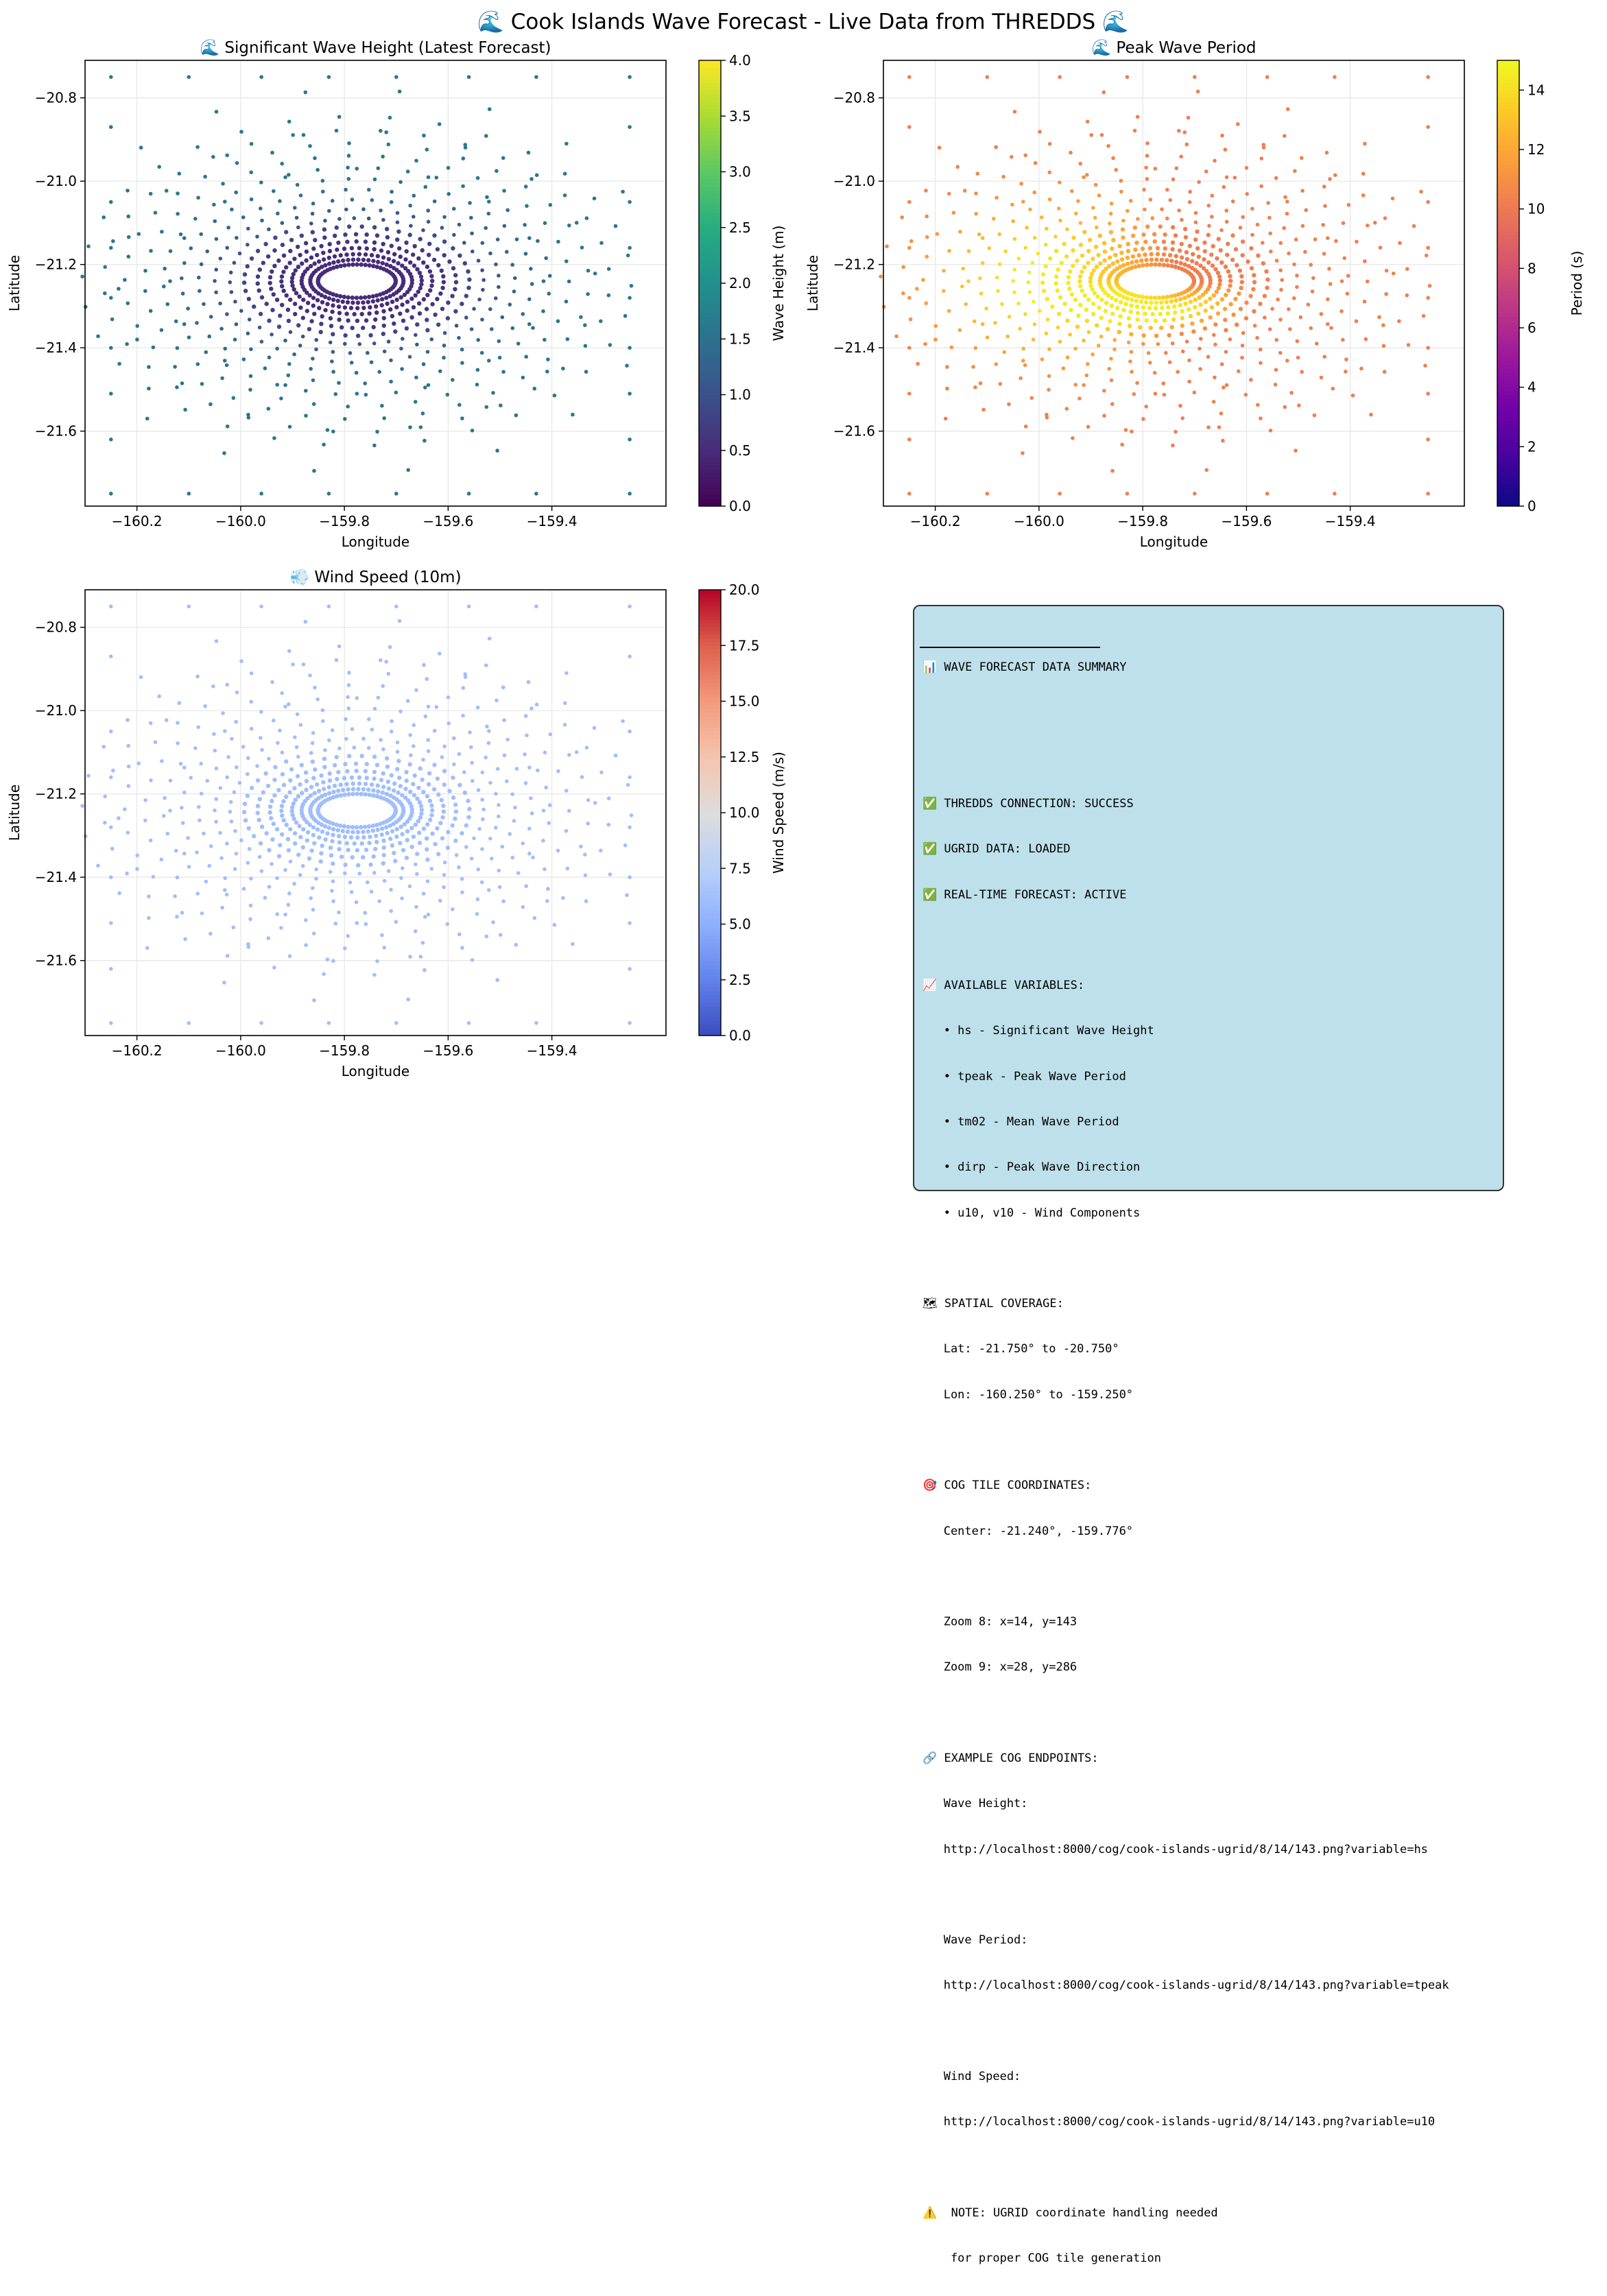  I want to click on colorbar-tick-label: 7.5, so click(740, 868).